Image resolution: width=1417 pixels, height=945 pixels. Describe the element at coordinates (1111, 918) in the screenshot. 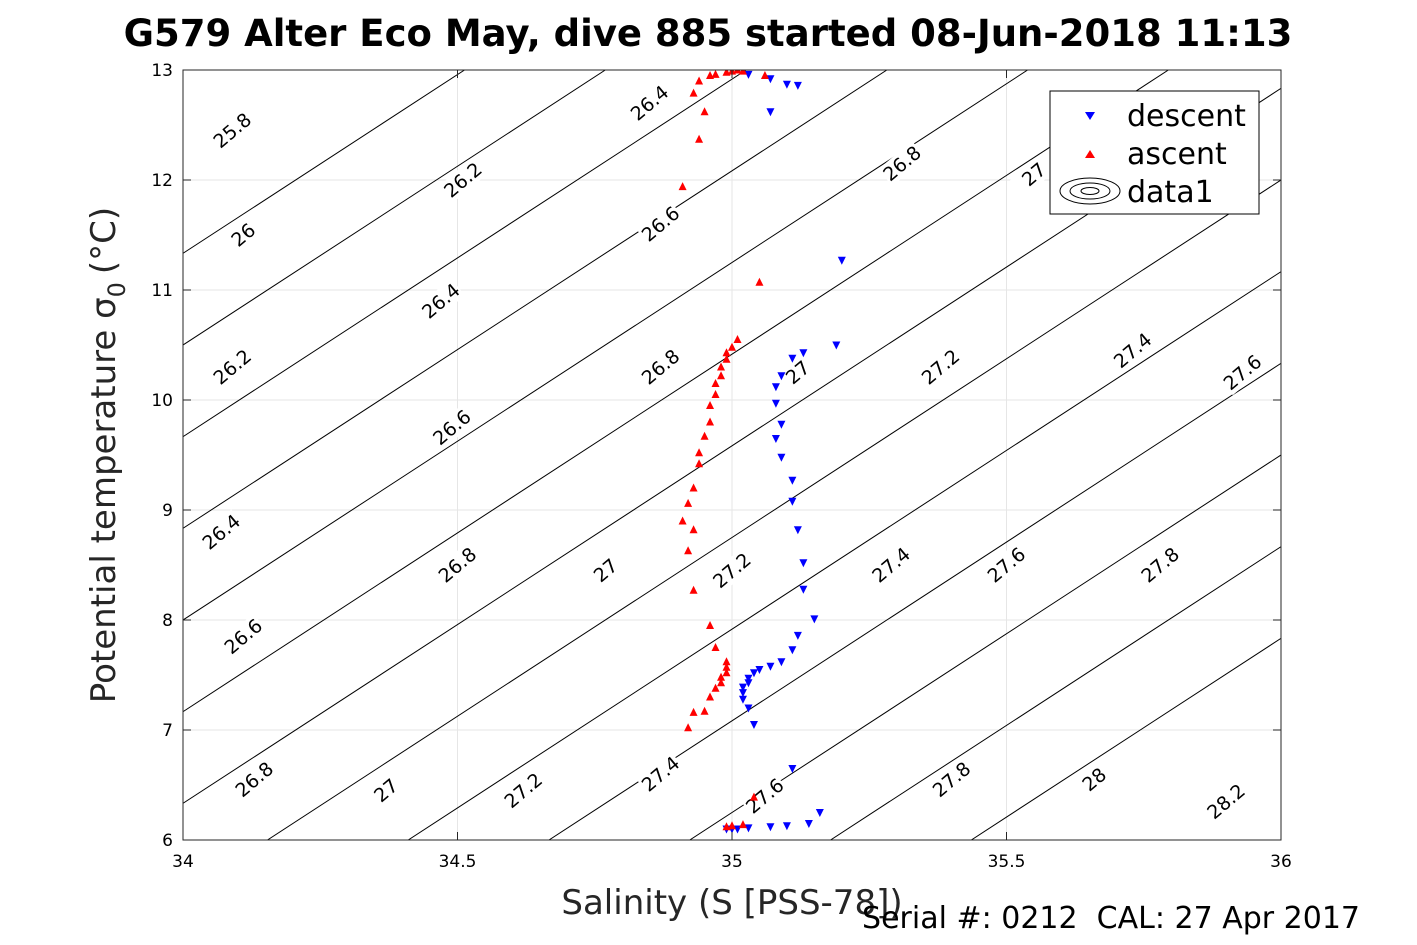

I see `serial-cal-footer: Serial #: 0212 CAL: 27 Apr 2017` at that location.